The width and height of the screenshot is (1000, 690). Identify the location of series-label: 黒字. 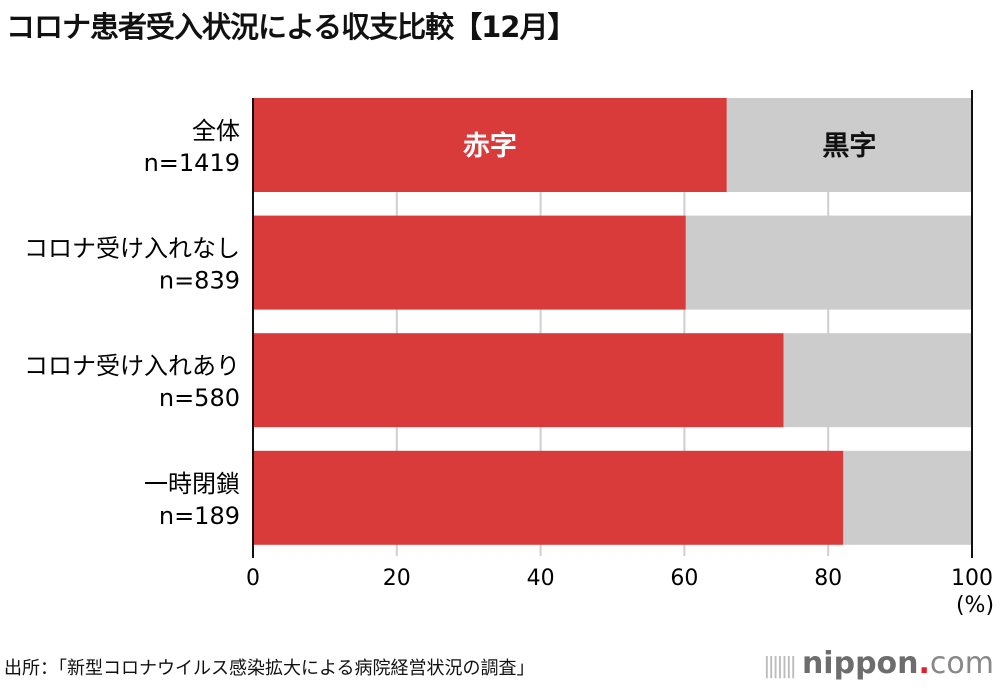
(849, 146).